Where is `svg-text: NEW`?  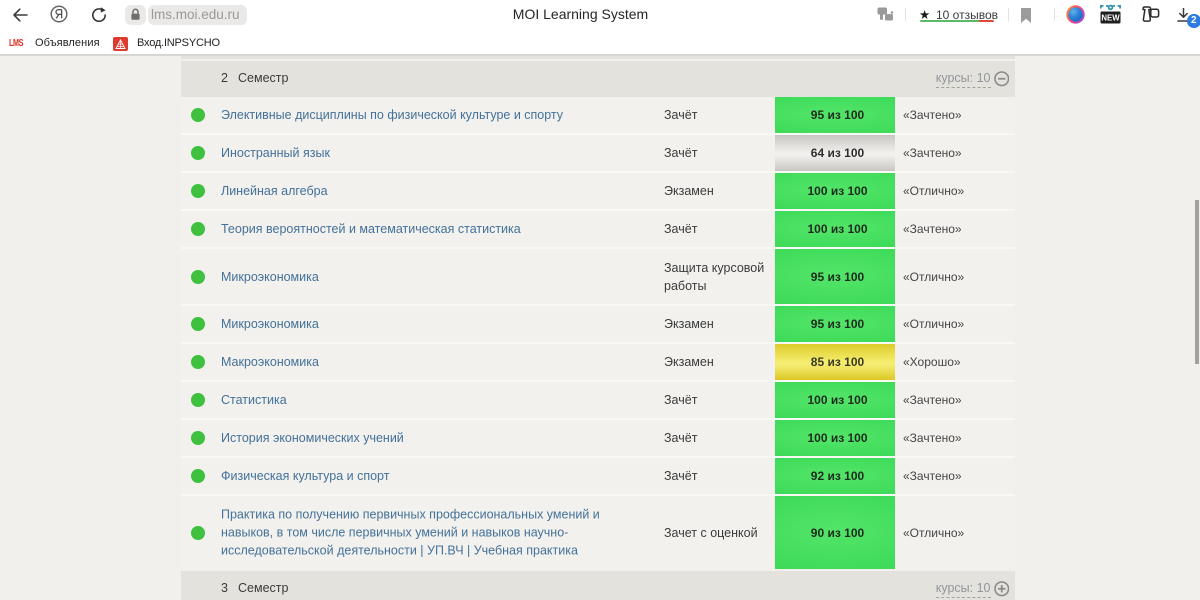
svg-text: NEW is located at coordinates (1110, 18).